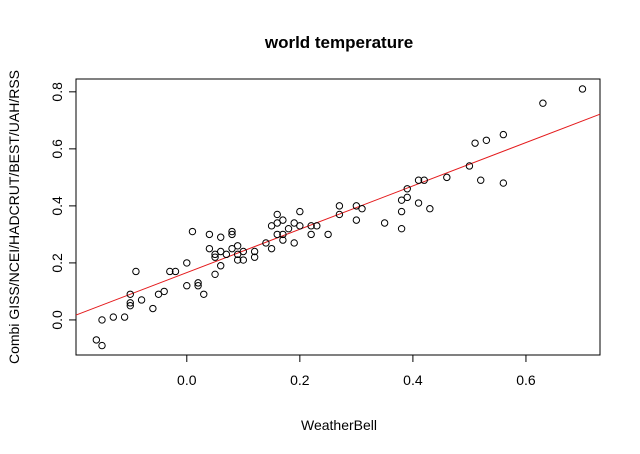 This screenshot has width=640, height=454. What do you see at coordinates (413, 380) in the screenshot?
I see `x-tick-label: 0.4` at bounding box center [413, 380].